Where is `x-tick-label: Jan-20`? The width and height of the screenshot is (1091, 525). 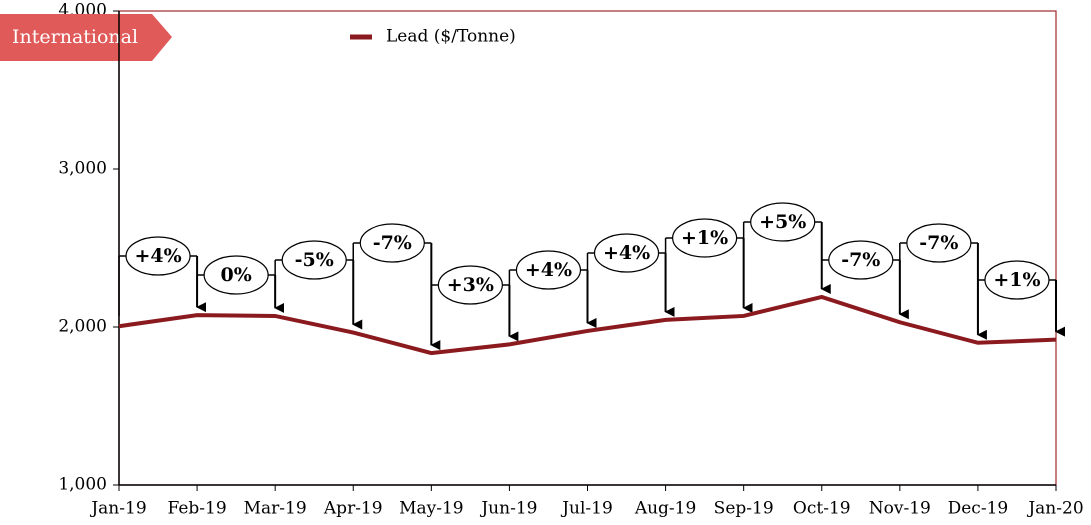
x-tick-label: Jan-20 is located at coordinates (1054, 509).